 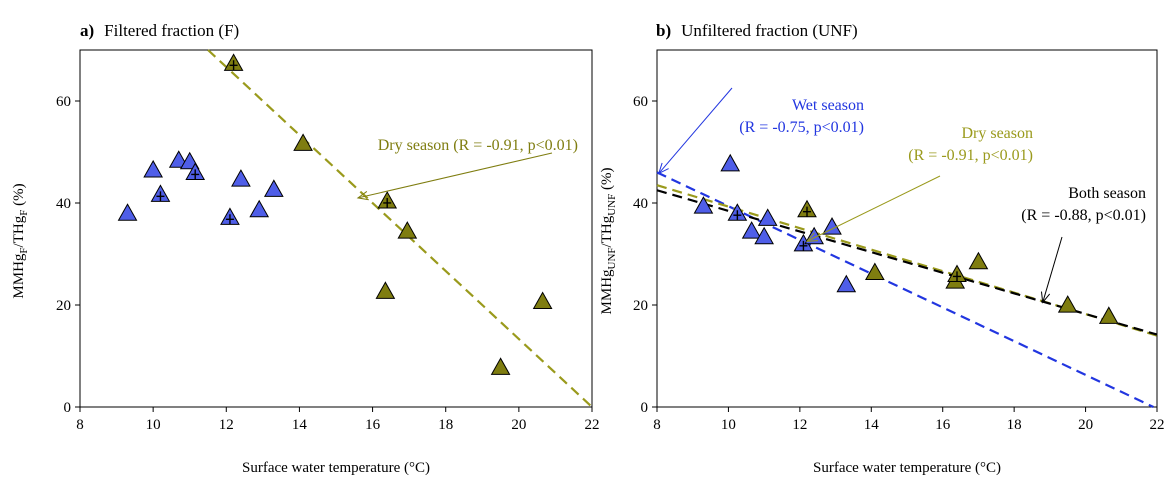 What do you see at coordinates (171, 30) in the screenshot?
I see `panel-a-title-text: Filtered fraction (F)` at bounding box center [171, 30].